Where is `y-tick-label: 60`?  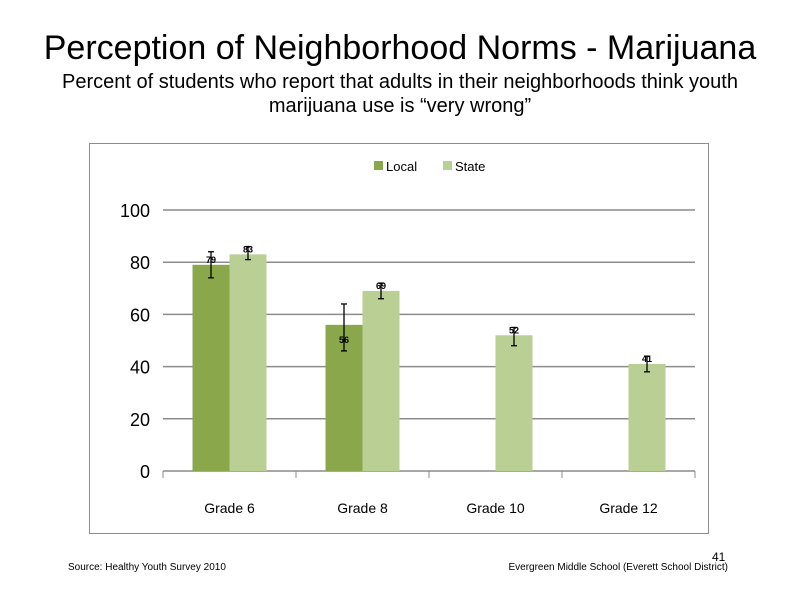
y-tick-label: 60 is located at coordinates (140, 315).